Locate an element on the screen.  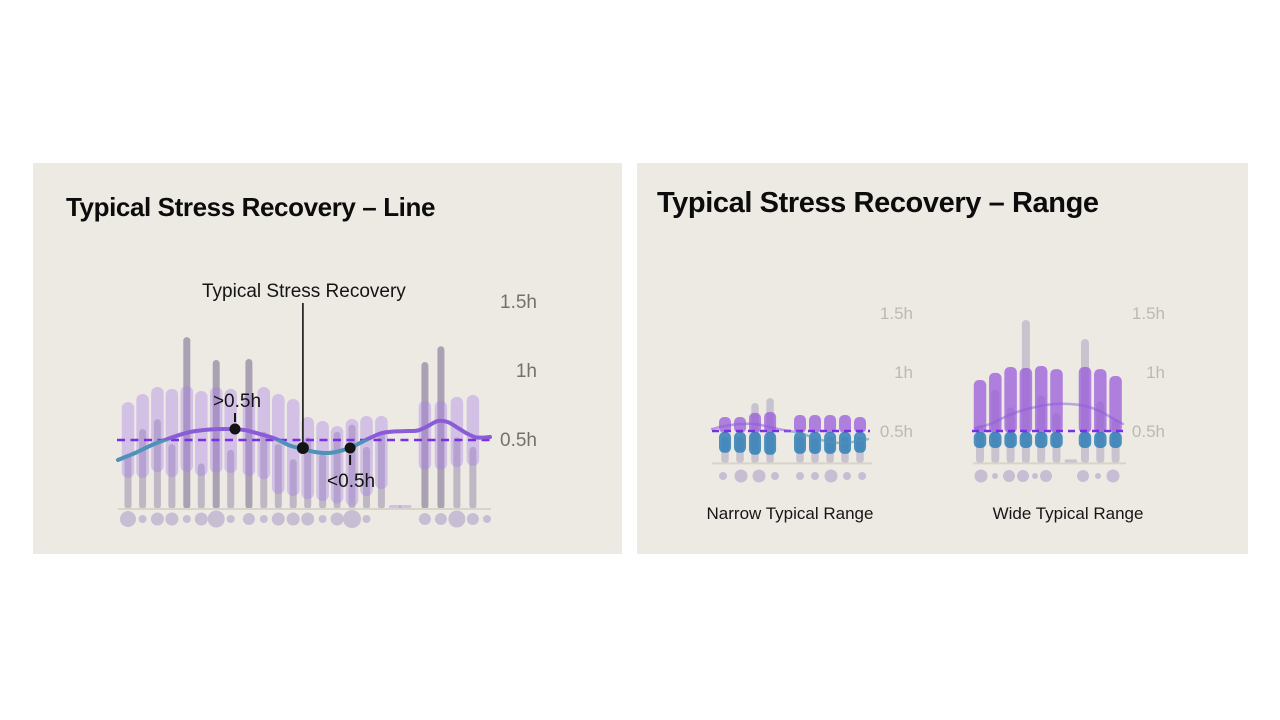
wide-chart: 1.5h 1h 0.5h Wide Typical Range is located at coordinates (1068, 413).